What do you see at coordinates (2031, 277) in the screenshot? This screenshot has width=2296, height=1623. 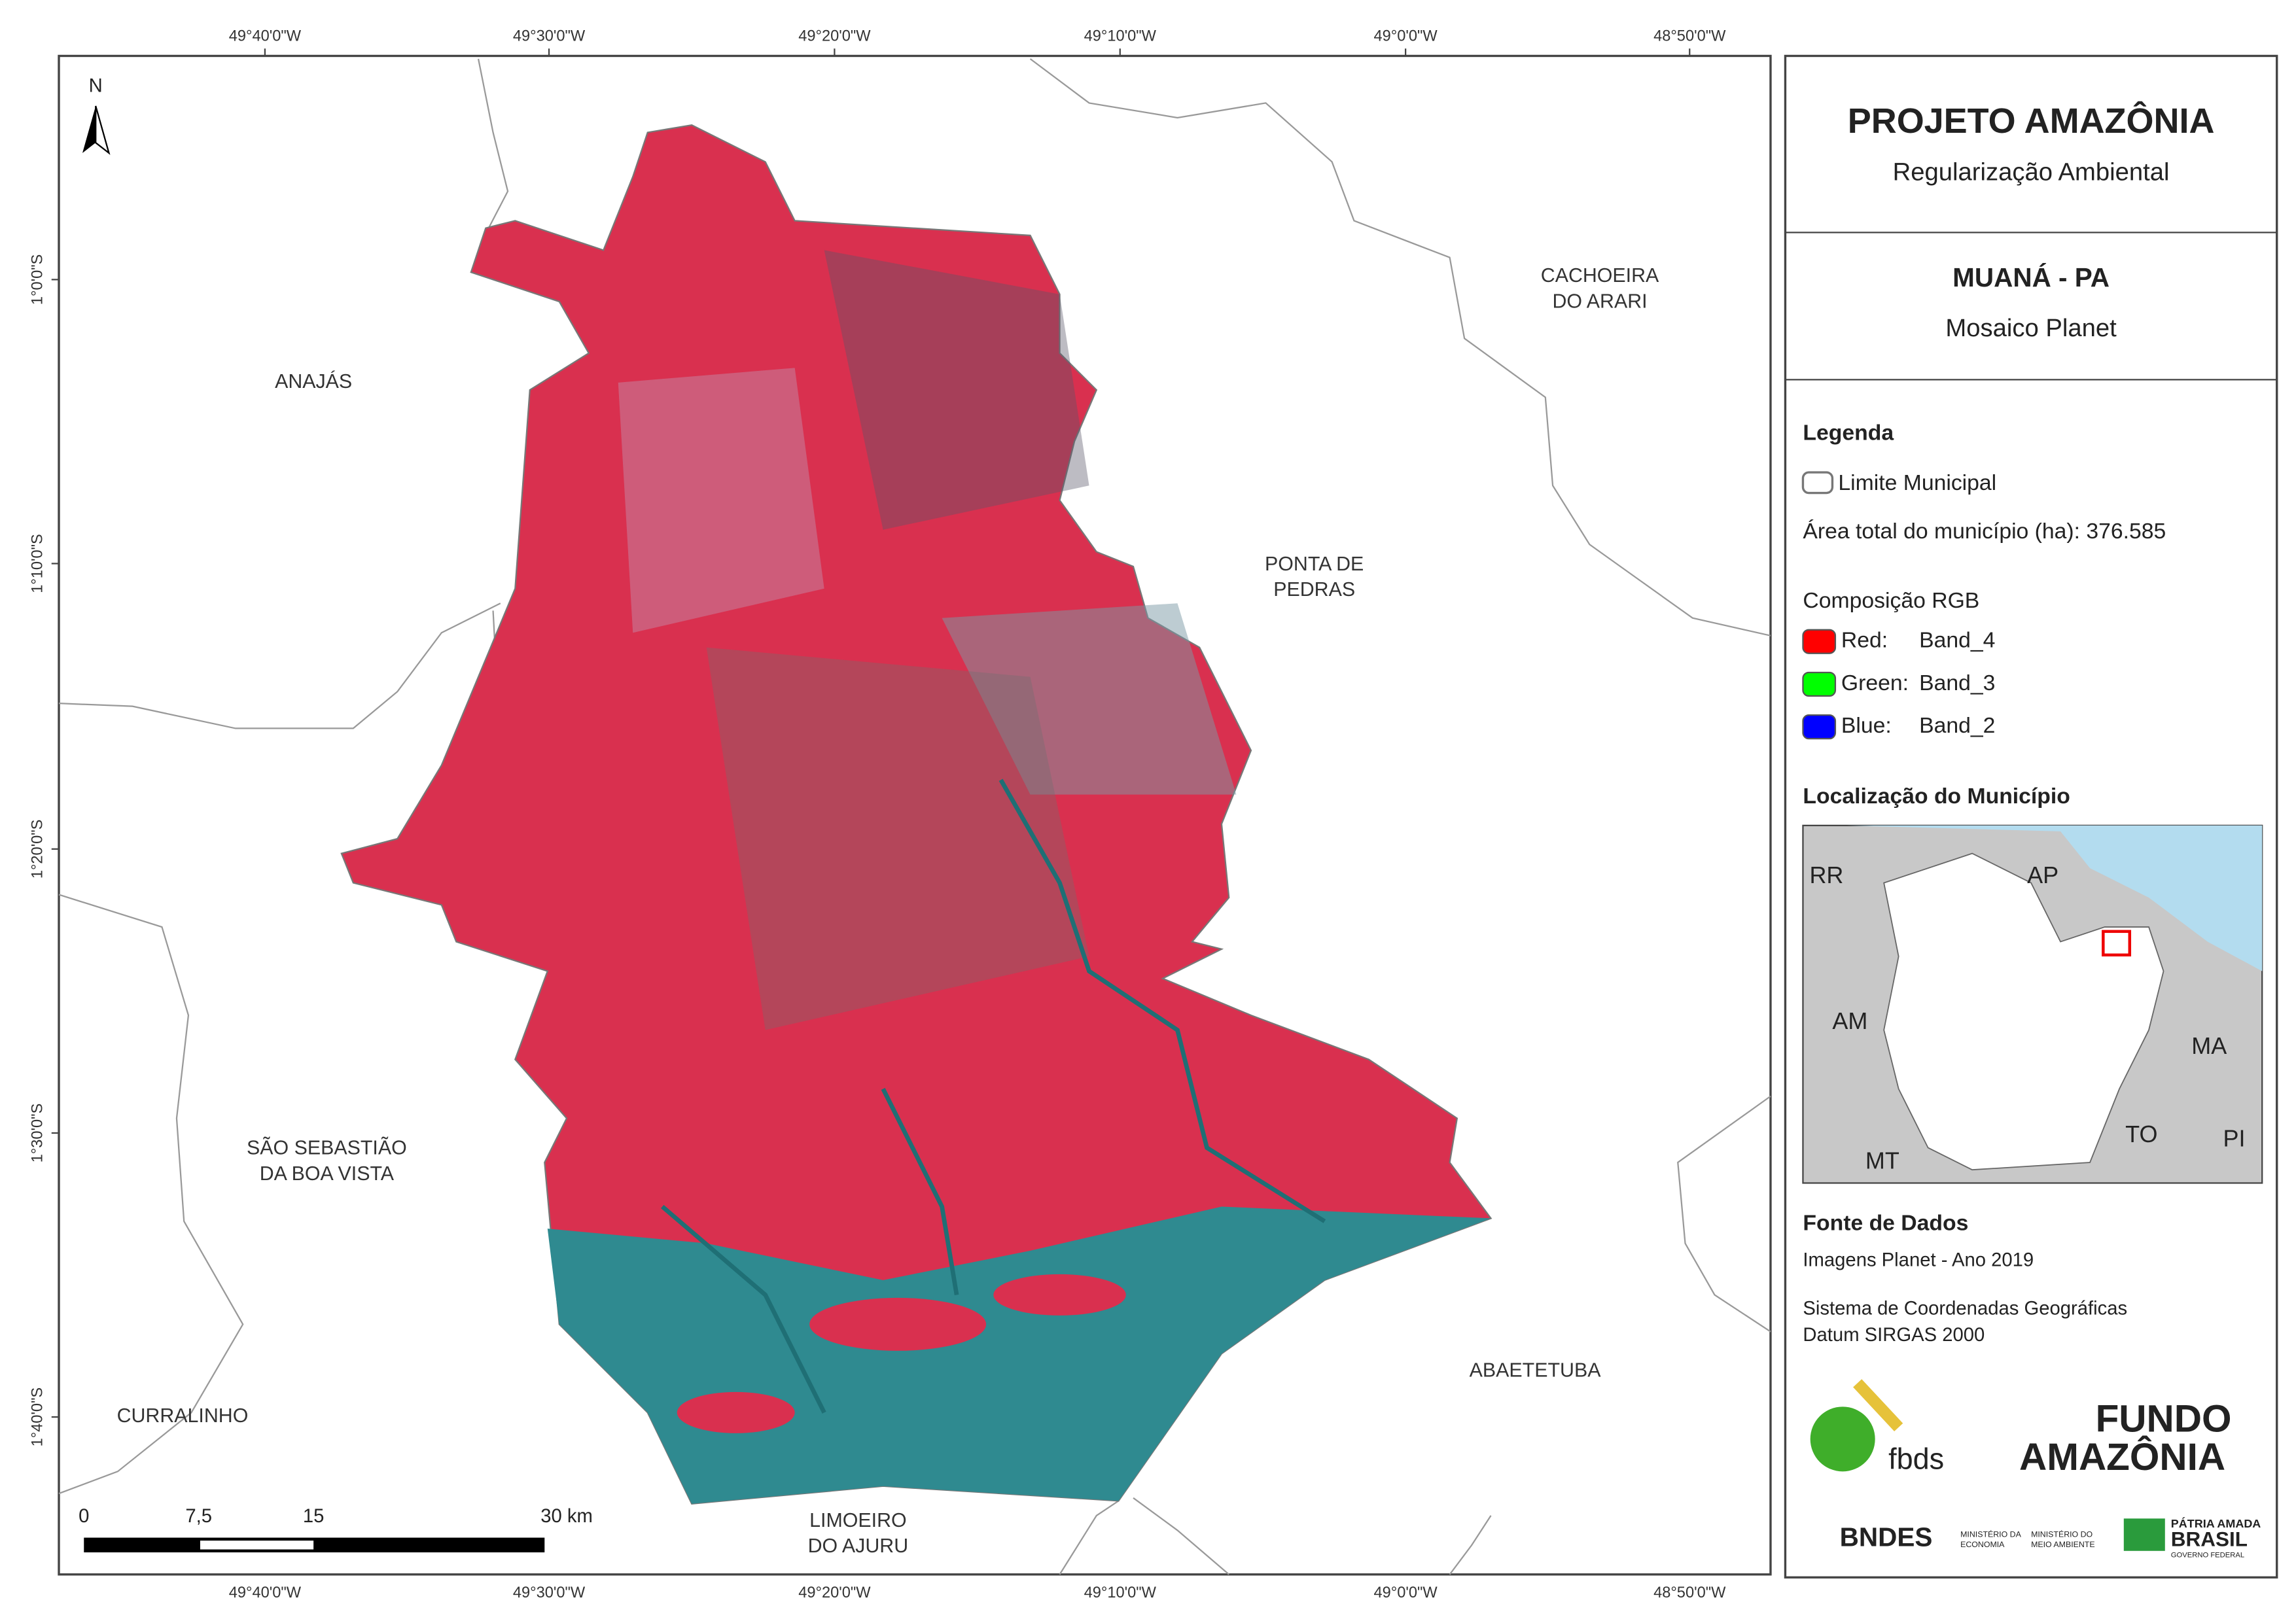 I see `municipality: MUANÁ - PA` at bounding box center [2031, 277].